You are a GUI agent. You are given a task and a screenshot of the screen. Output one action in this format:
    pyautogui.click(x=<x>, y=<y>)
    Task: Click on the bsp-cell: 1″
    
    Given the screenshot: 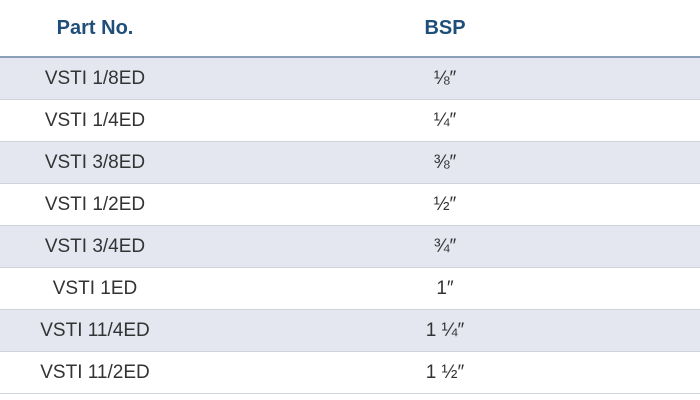 What is the action you would take?
    pyautogui.click(x=445, y=288)
    